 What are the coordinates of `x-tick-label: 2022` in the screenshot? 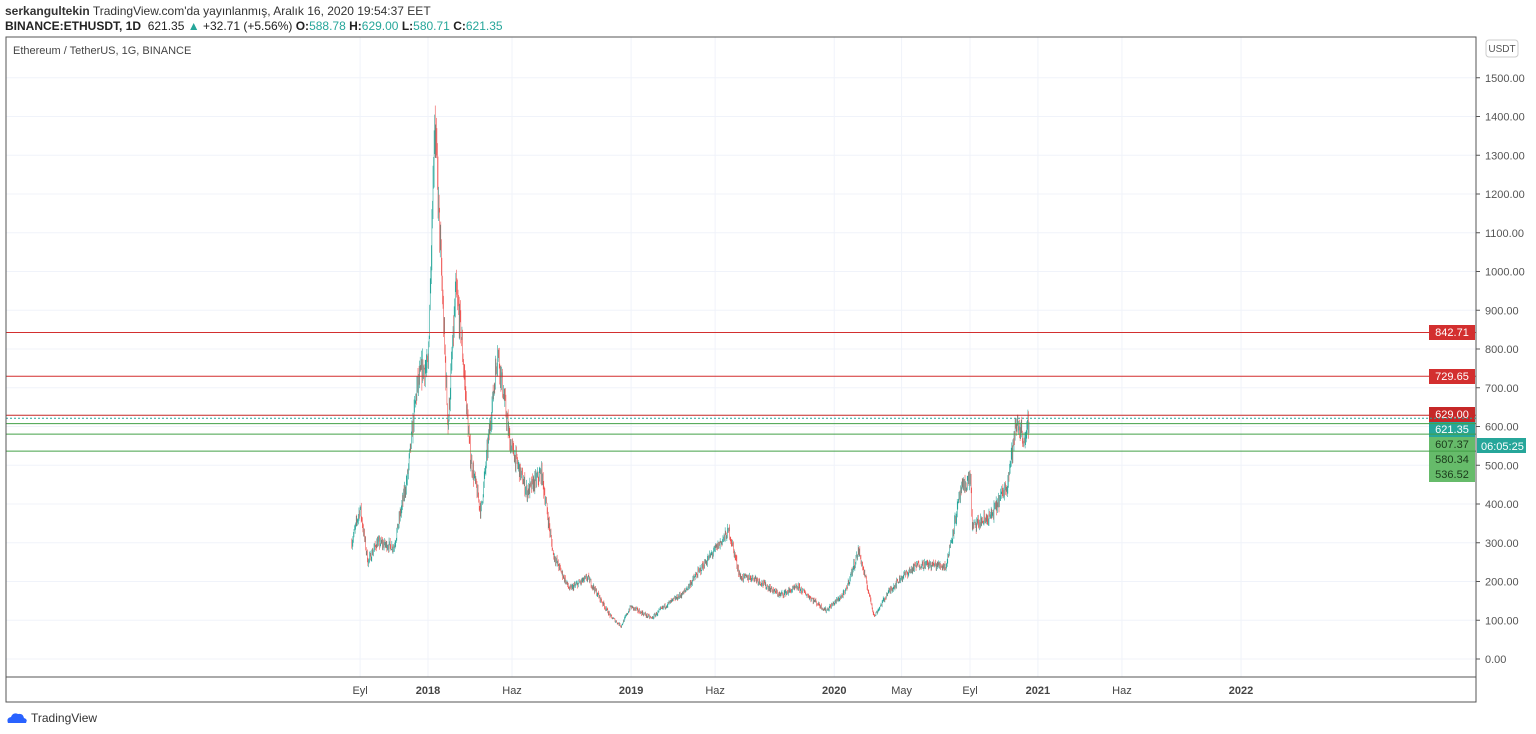 It's located at (1241, 691).